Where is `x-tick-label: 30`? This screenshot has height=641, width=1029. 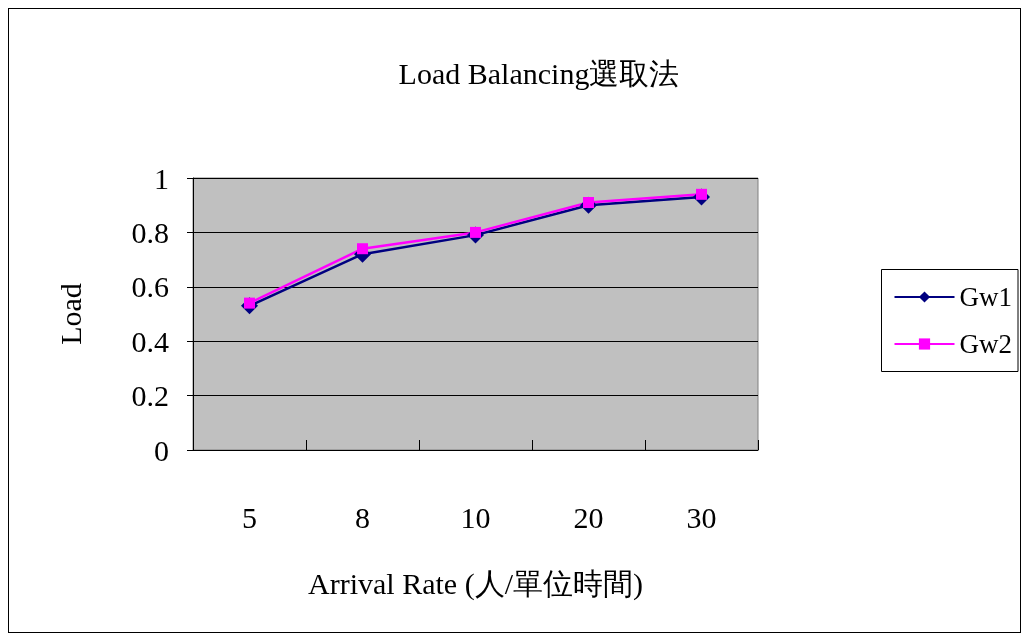 x-tick-label: 30 is located at coordinates (701, 517).